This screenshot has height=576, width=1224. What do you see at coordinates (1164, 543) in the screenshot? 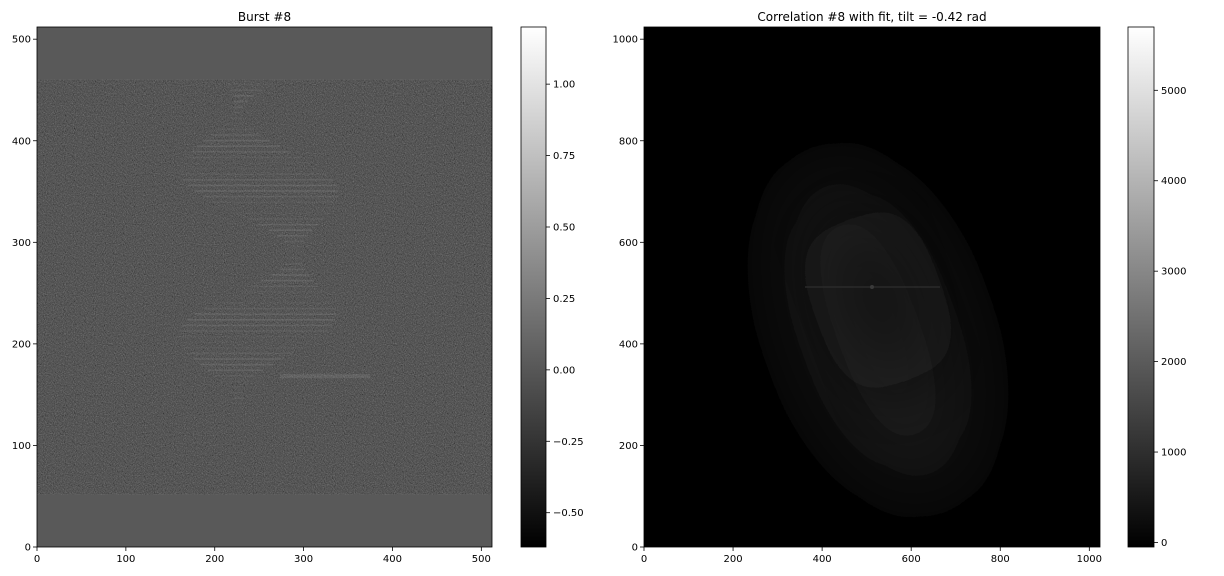
I see `correlation-colorbar-tick-label: 0` at bounding box center [1164, 543].